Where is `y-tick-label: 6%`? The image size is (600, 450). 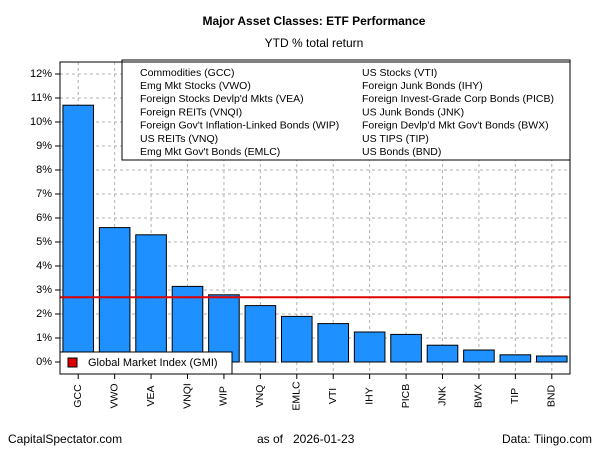
y-tick-label: 6% is located at coordinates (44, 218).